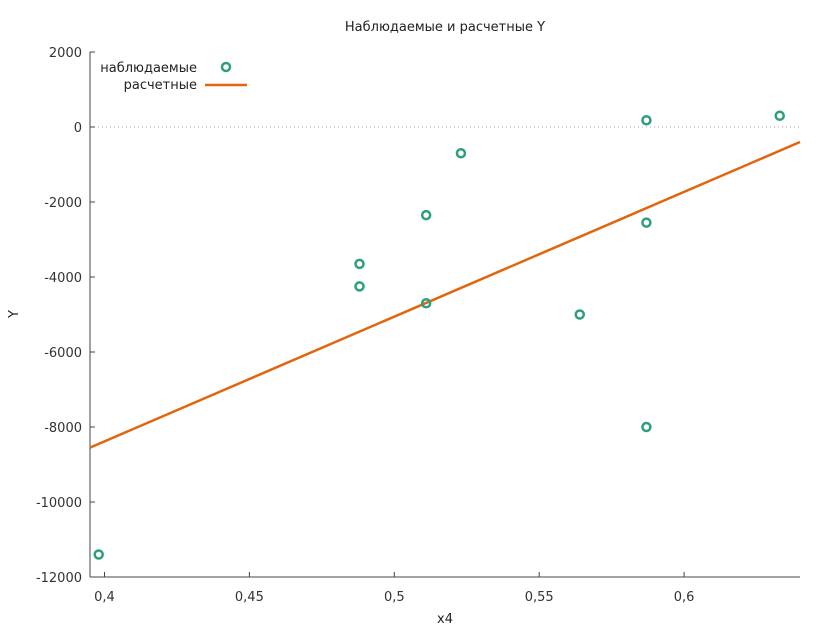  I want to click on y-axis-label: Y, so click(14, 314).